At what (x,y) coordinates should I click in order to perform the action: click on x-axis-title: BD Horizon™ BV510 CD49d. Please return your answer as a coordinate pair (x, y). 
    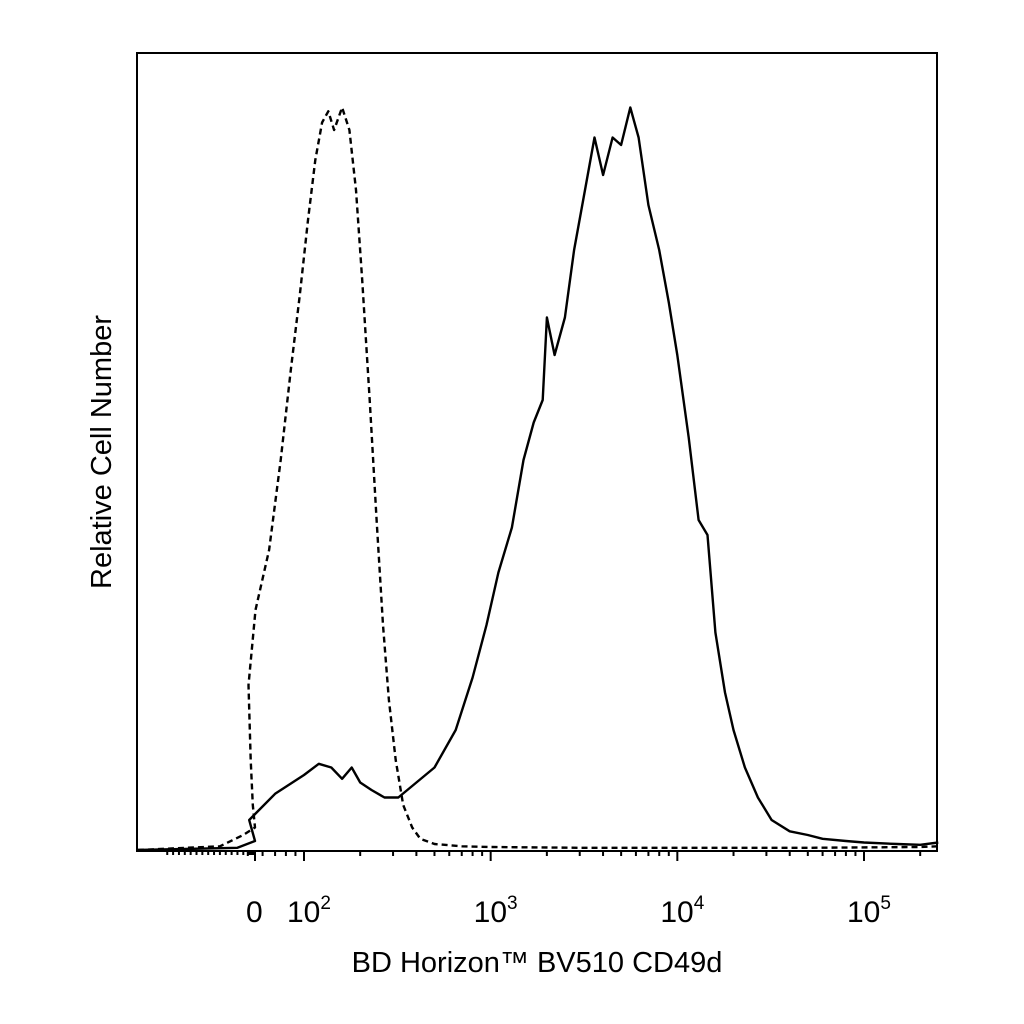
    Looking at the image, I should click on (537, 963).